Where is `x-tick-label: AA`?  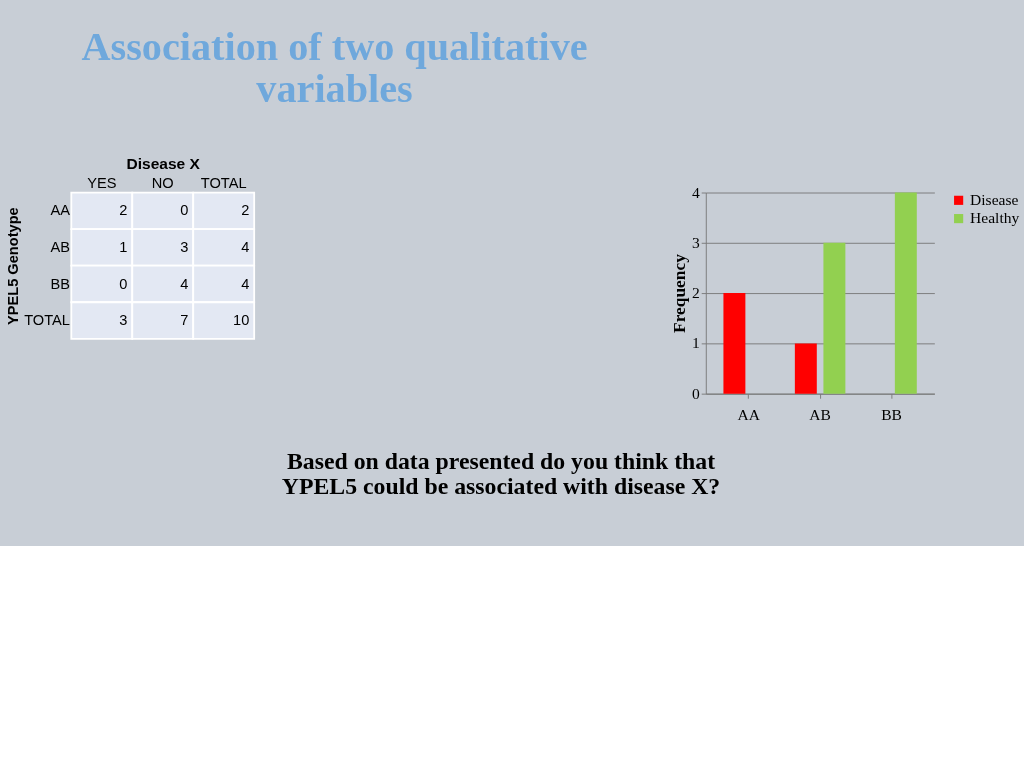
x-tick-label: AA is located at coordinates (749, 414).